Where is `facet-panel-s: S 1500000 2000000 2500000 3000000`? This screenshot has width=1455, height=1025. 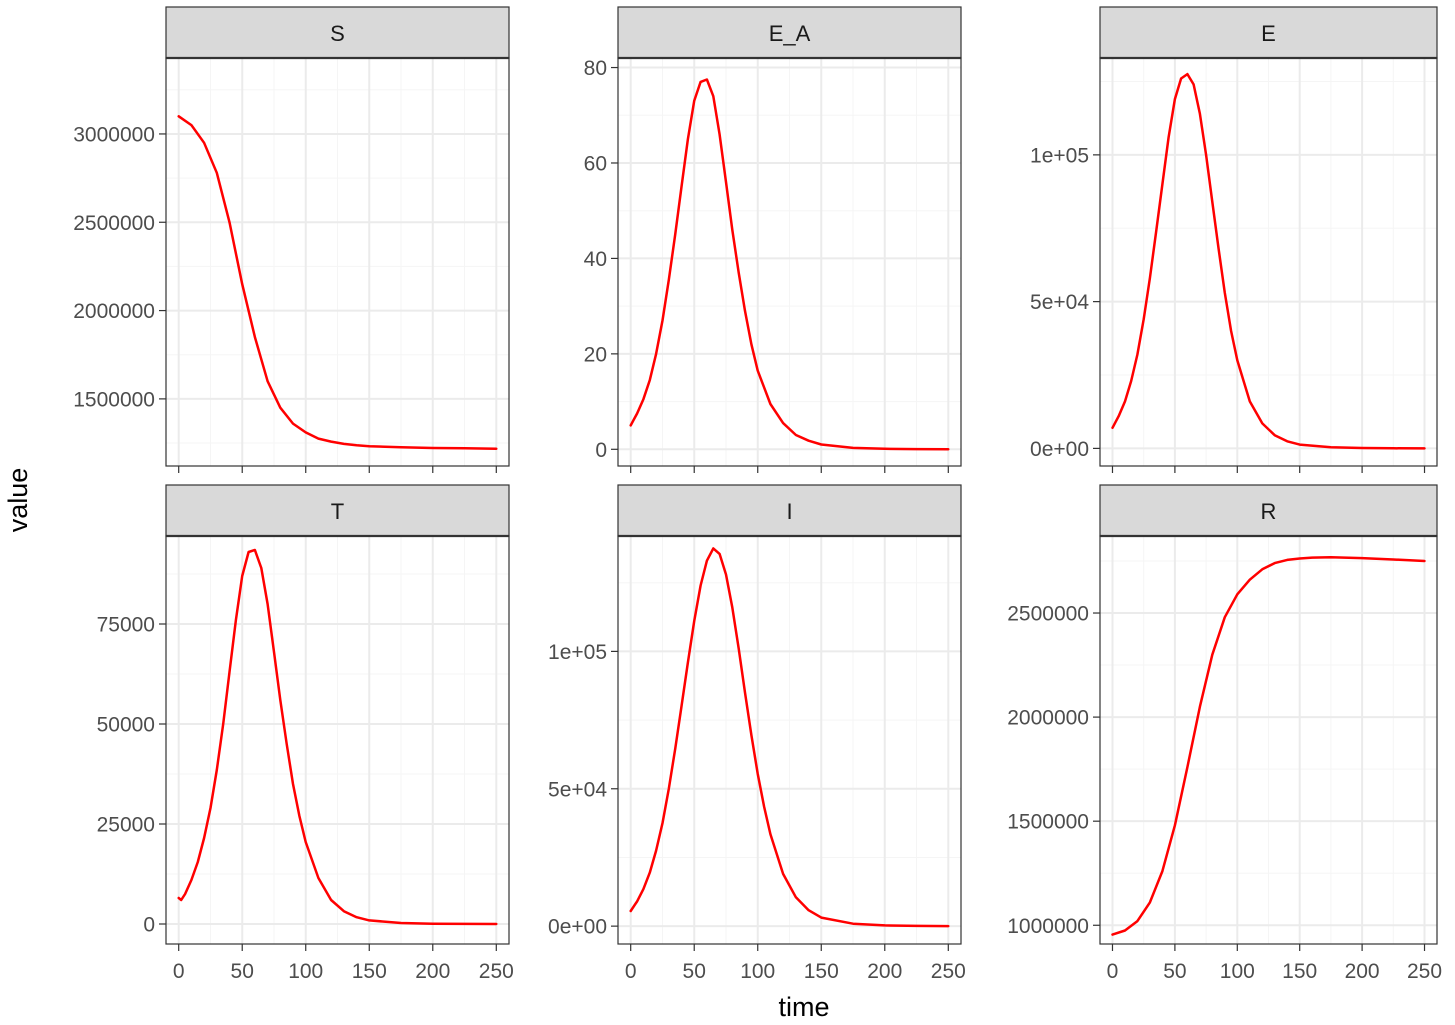 facet-panel-s: S 1500000 2000000 2500000 3000000 is located at coordinates (291, 239).